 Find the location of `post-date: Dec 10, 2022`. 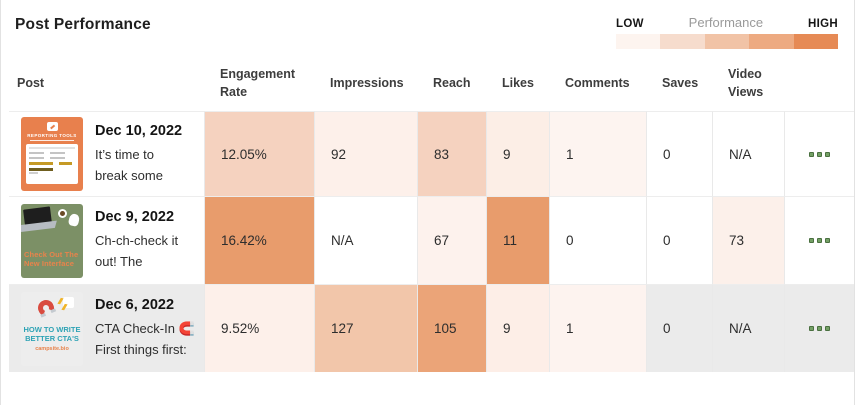

post-date: Dec 10, 2022 is located at coordinates (139, 130).